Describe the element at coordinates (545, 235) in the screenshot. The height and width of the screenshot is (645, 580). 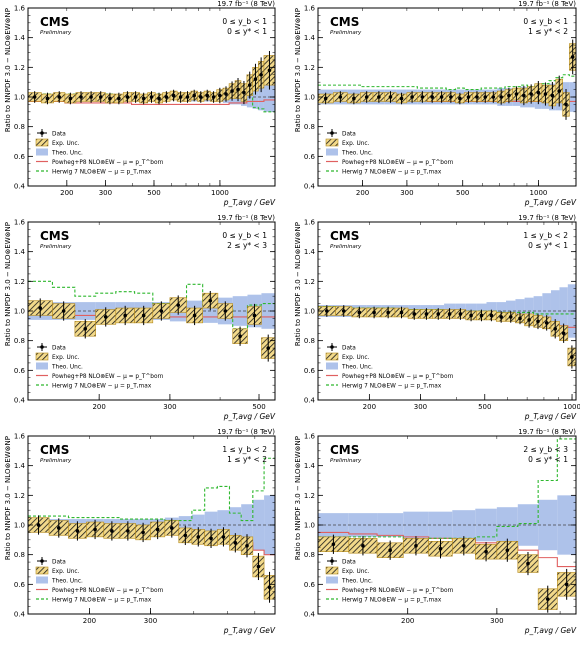
I see `region-label-yb: 1 ≤ y_b < 2` at that location.